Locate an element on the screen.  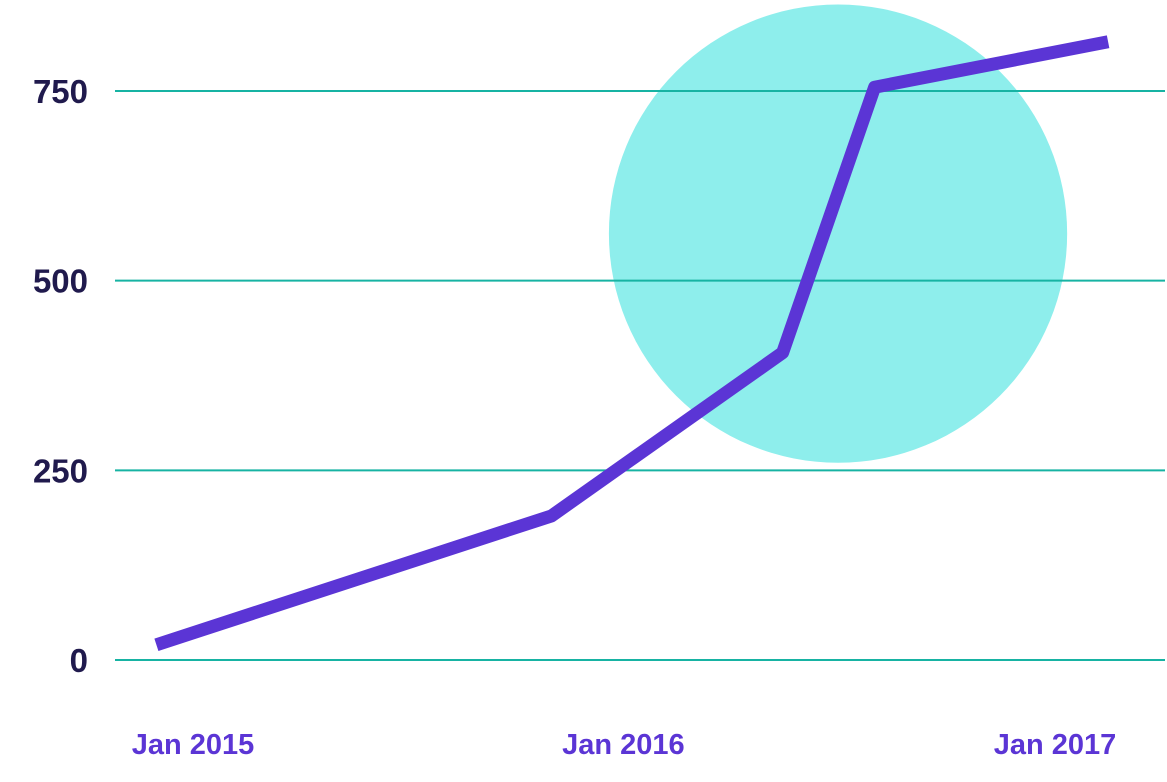
y-tick-label-750: 750 is located at coordinates (60, 91).